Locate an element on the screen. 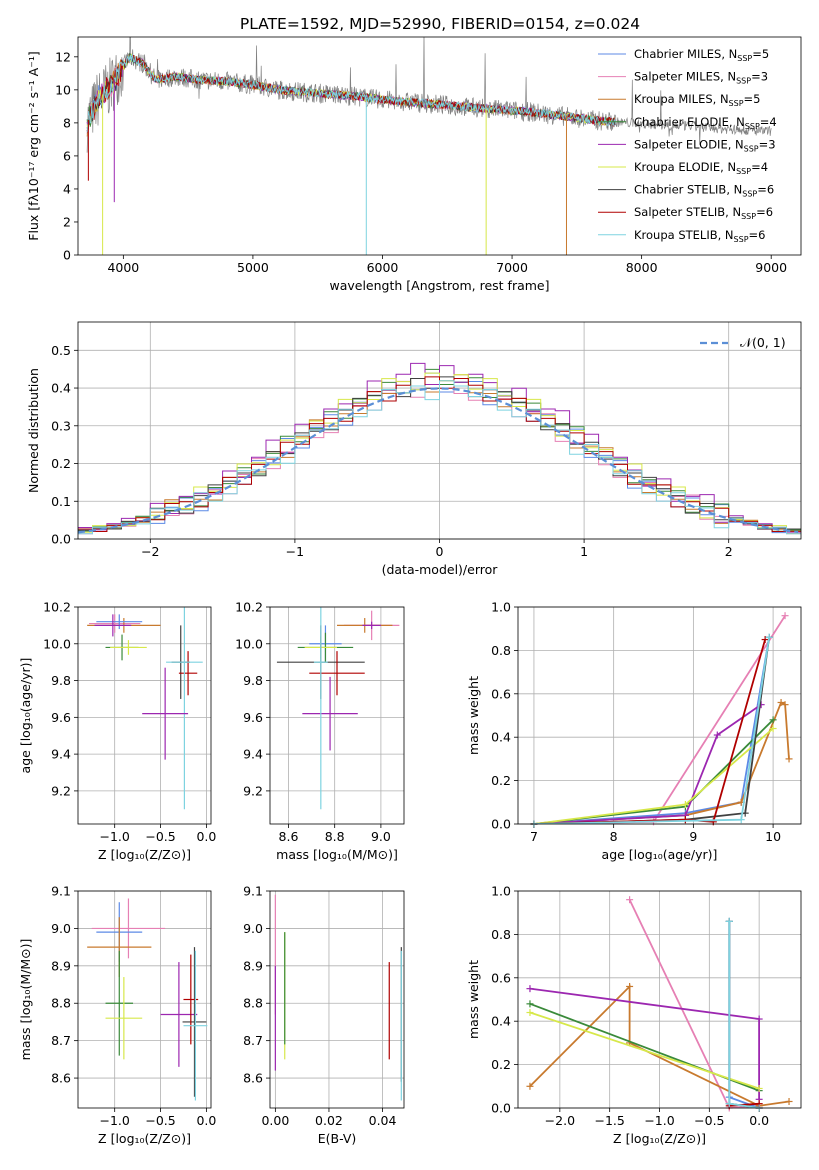 Image resolution: width=819 pixels, height=1170 pixels. legend-entry-label: Salpeter MILES, NSSP=3 is located at coordinates (701, 78).